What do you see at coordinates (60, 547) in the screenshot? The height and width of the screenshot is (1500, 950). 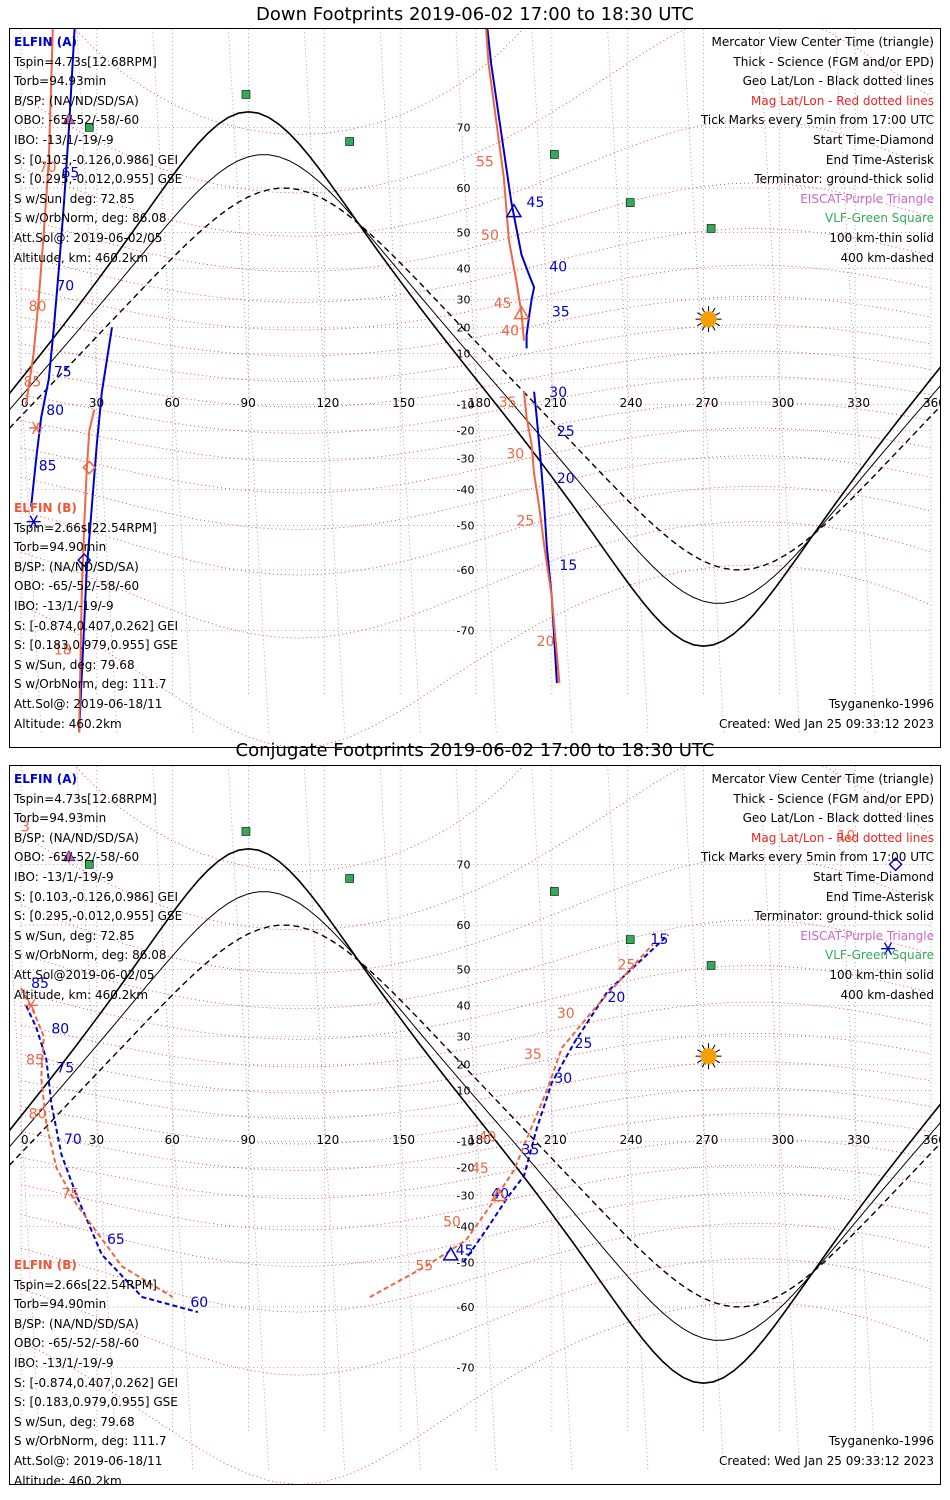 I see `info-line: Torb=94.90min` at bounding box center [60, 547].